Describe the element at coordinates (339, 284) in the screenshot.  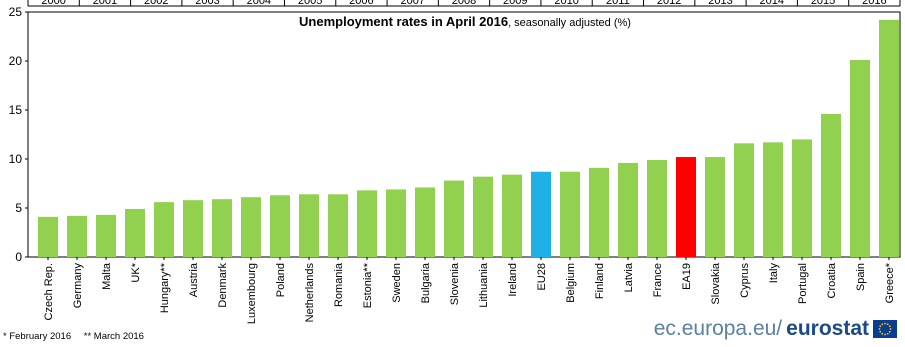
I see `x-tick-label: Romania` at that location.